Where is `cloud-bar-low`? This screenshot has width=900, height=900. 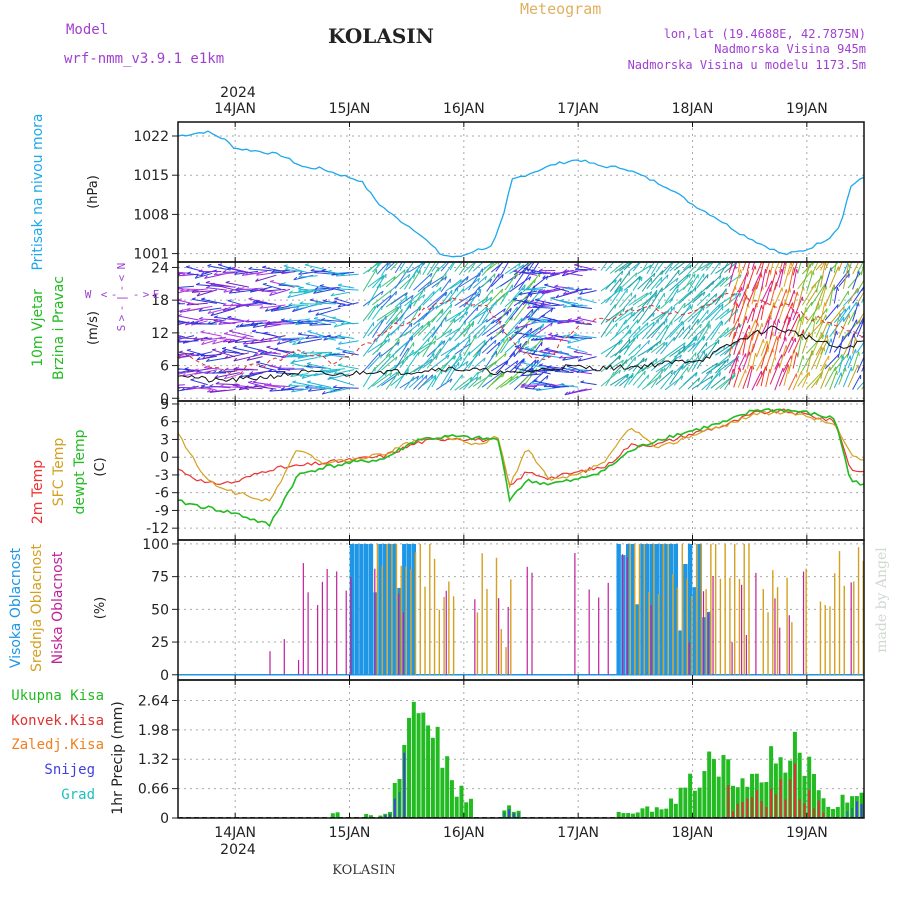
cloud-bar-low is located at coordinates (589, 632).